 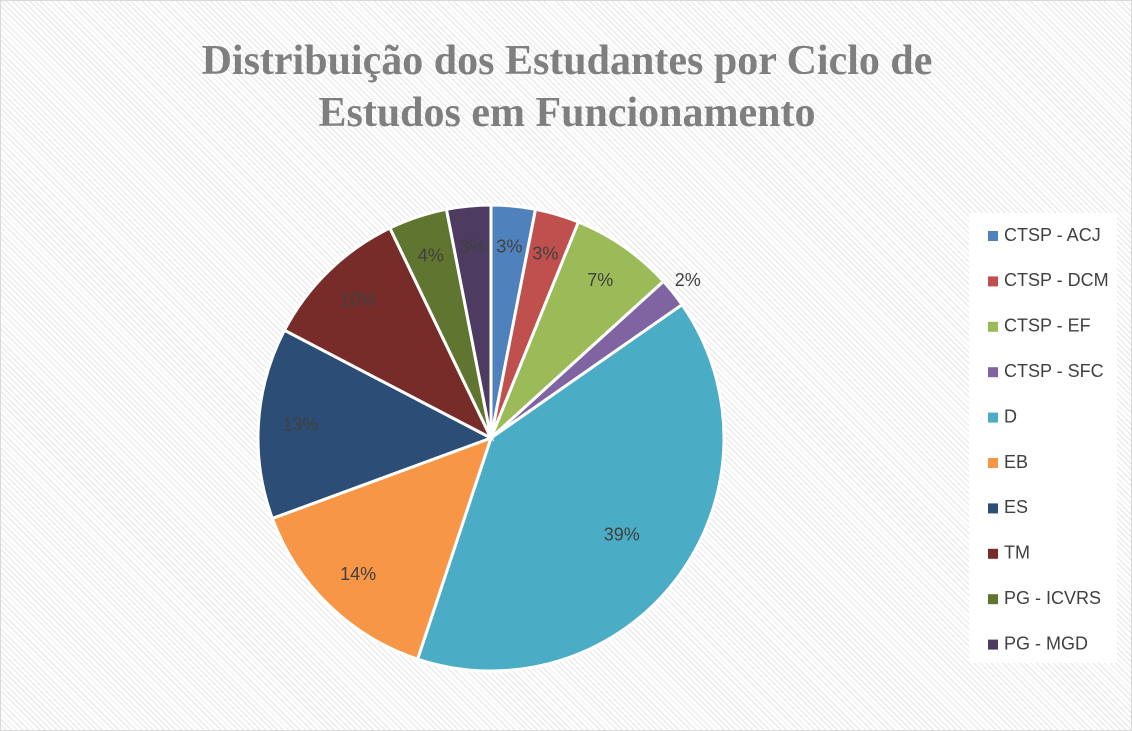 I want to click on data-label: 14%, so click(x=358, y=574).